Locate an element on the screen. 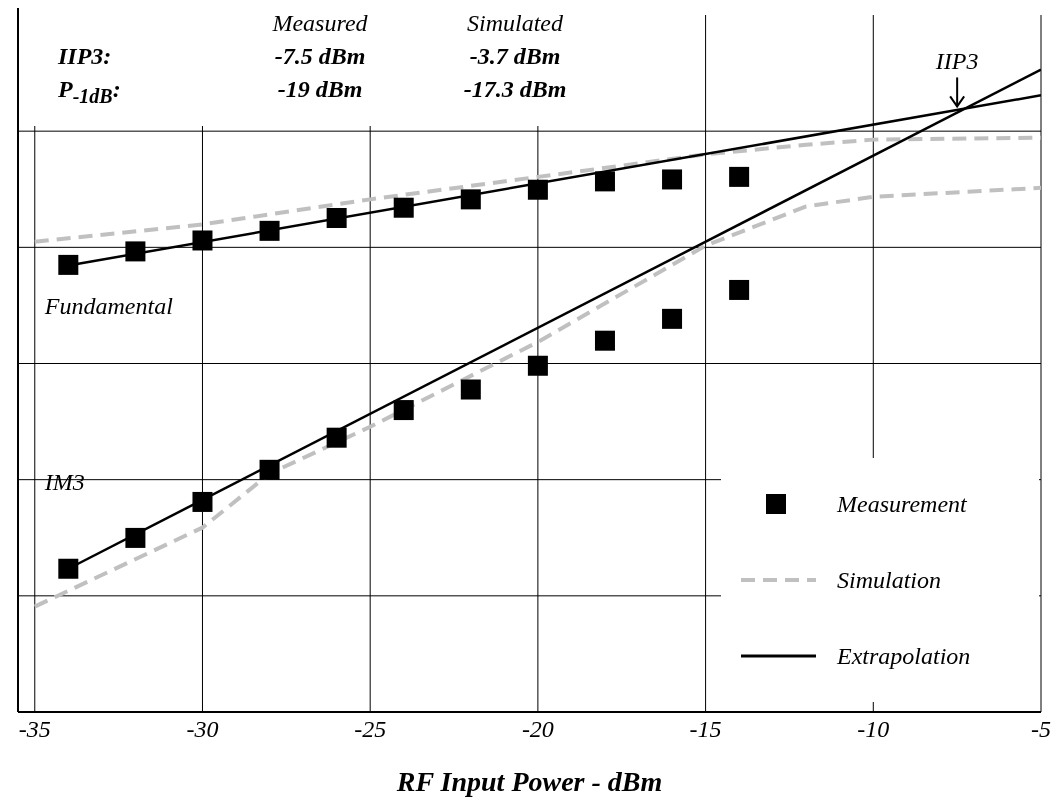  x-tick-label: -20 is located at coordinates (537, 729).